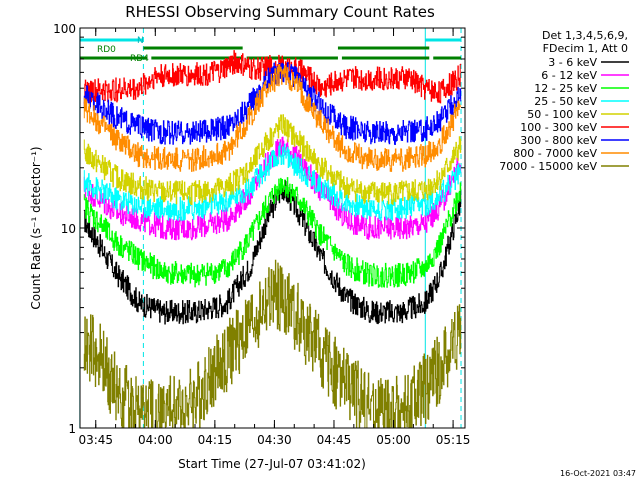 This screenshot has width=640, height=480. I want to click on y-tick-label: 100, so click(64, 29).